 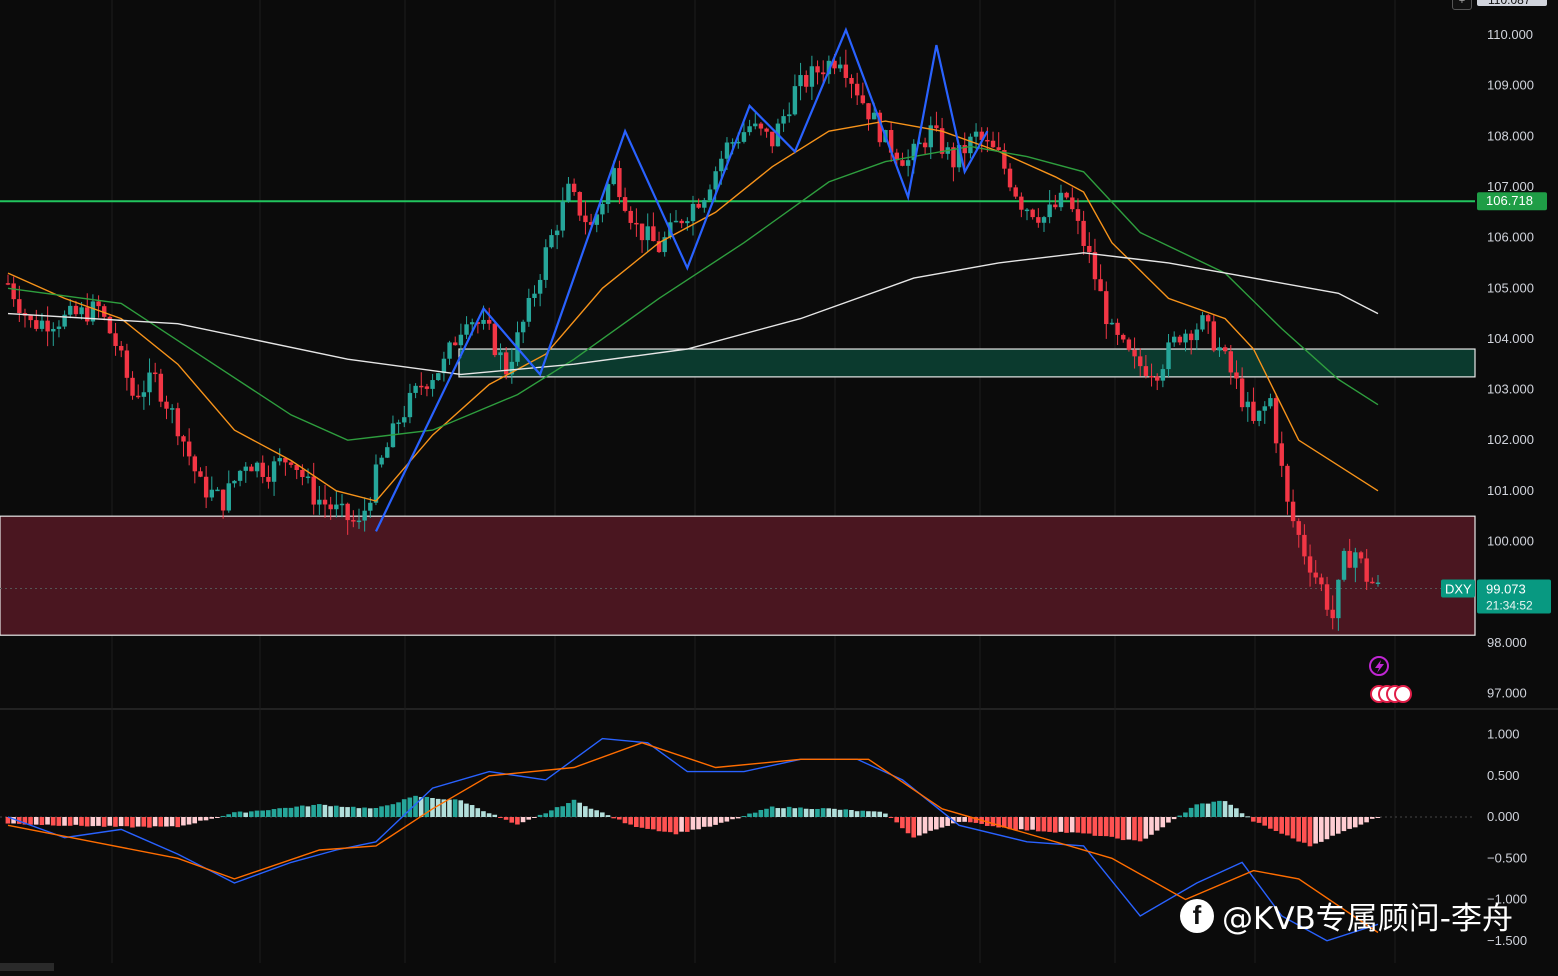 I want to click on current-price-value: 99.073, so click(x=1506, y=588).